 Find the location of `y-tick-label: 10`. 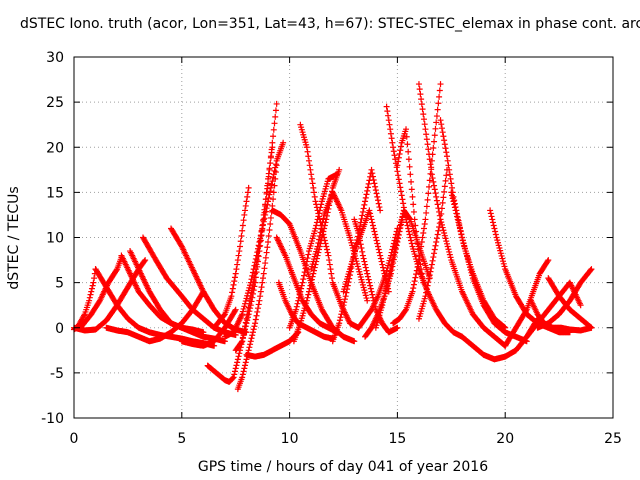

y-tick-label: 10 is located at coordinates (55, 239).